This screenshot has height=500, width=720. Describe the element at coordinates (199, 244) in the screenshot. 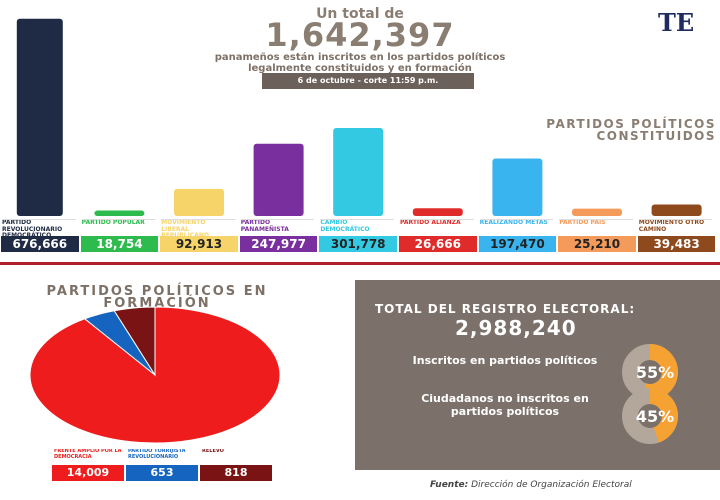

I see `value-label: 92,913` at that location.